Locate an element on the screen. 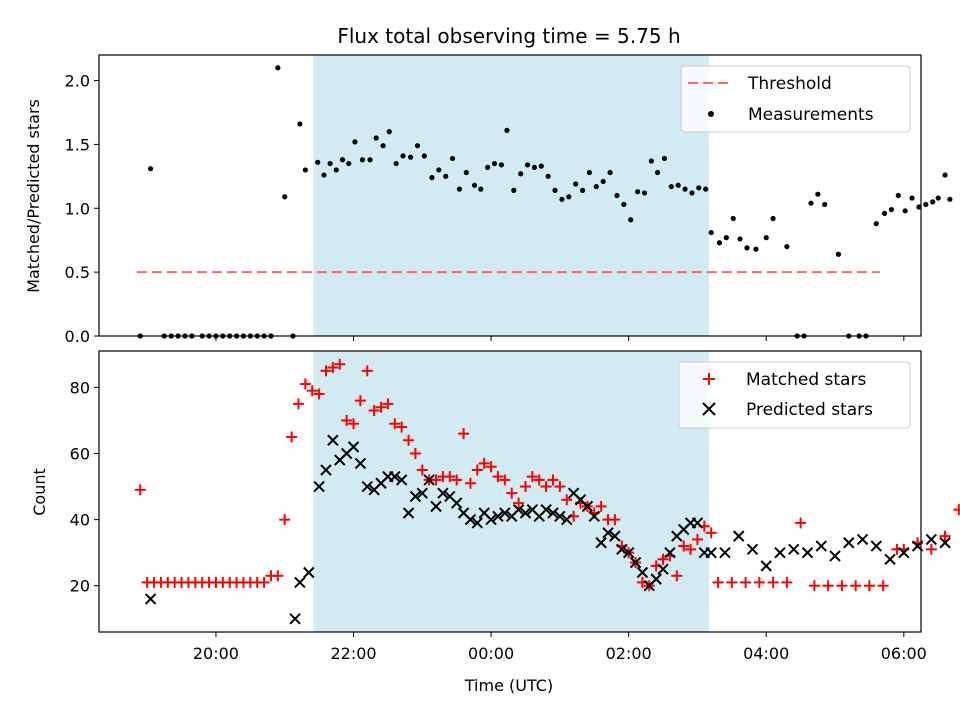 The image size is (960, 720). ratio-y-ticks: 0.0 0.5 1.0 1.5 2.0 is located at coordinates (82, 209).